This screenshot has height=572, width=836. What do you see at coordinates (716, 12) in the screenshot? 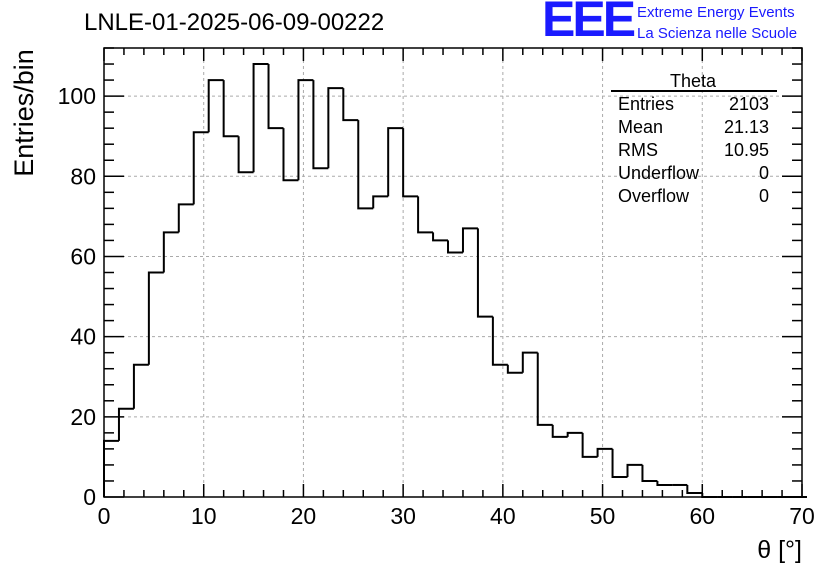
I see `logo-line-1: Extreme Energy Events` at bounding box center [716, 12].